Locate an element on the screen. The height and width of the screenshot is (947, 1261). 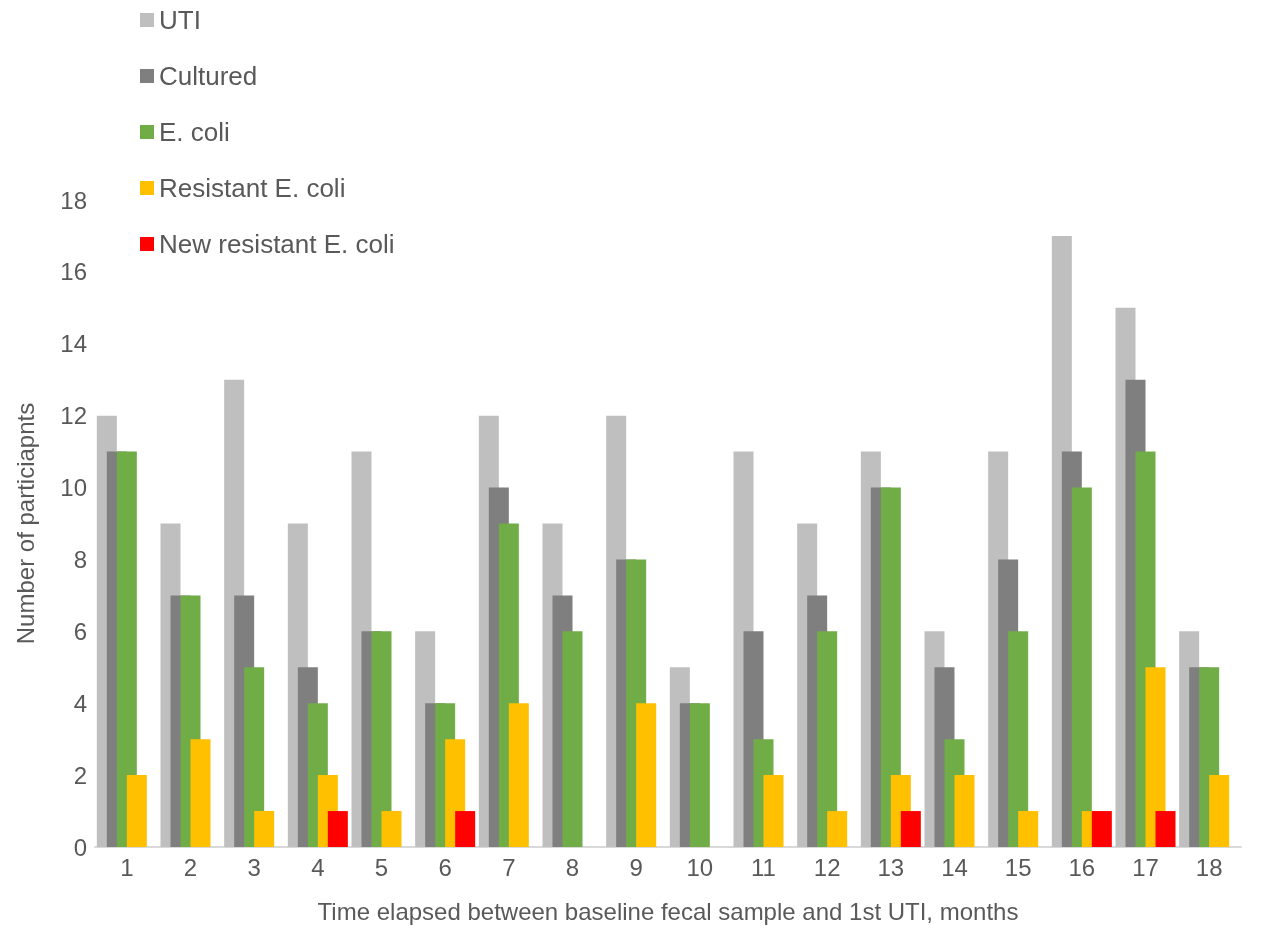
x-tick-label: 12 is located at coordinates (827, 867).